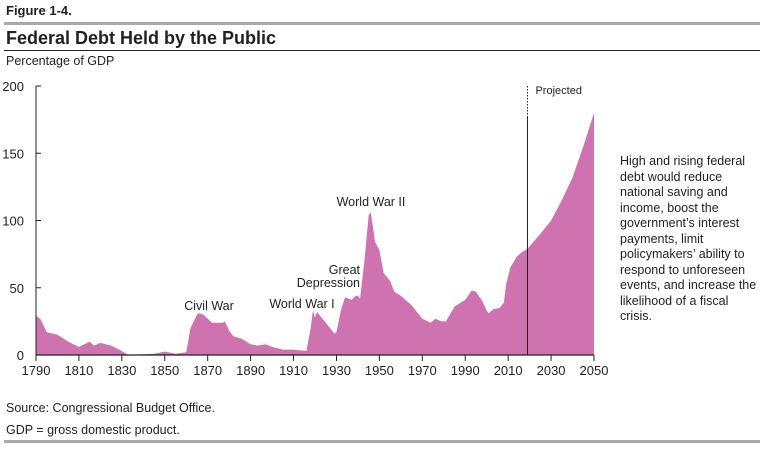 This screenshot has height=456, width=764. I want to click on annotation-label: World War II, so click(371, 202).